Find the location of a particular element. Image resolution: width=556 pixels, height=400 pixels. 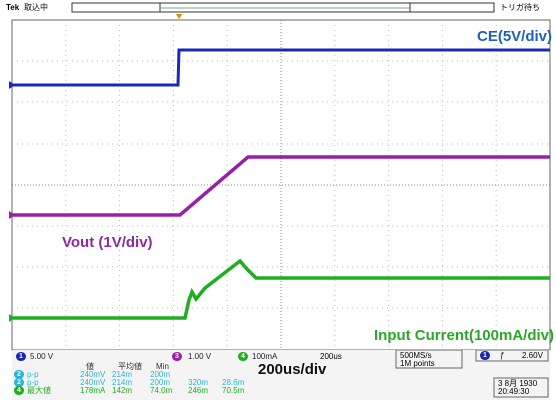

meas-value: 246m is located at coordinates (198, 390).